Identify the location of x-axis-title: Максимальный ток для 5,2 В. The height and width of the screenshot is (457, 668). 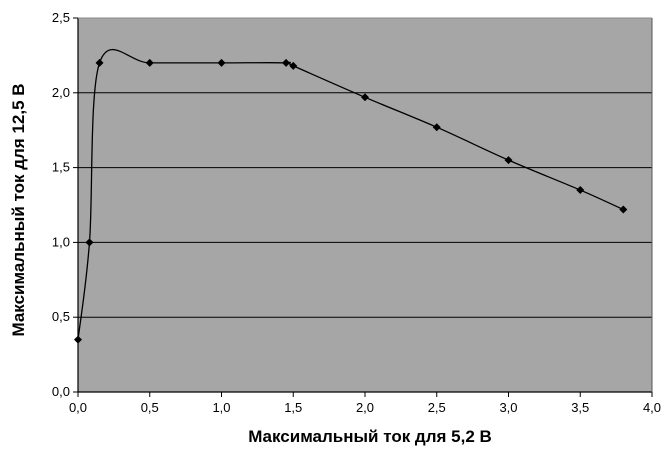
(370, 436).